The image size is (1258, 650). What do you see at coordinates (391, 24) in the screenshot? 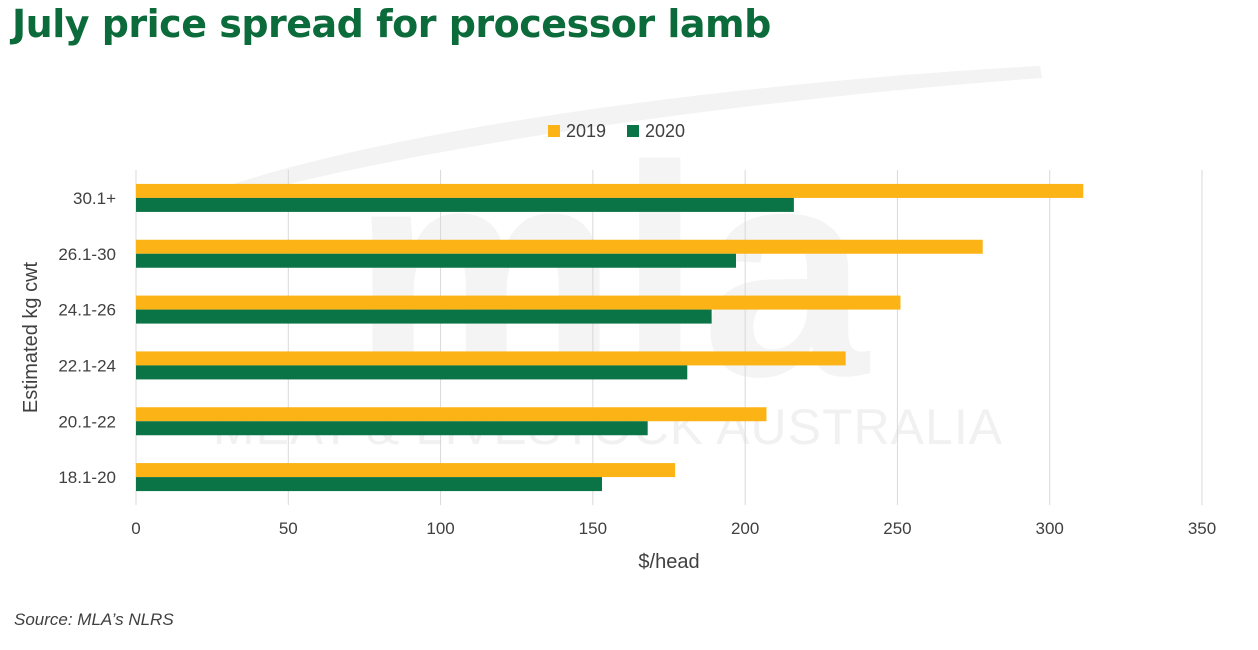
I see `page-title: July price spread for processor lamb` at bounding box center [391, 24].